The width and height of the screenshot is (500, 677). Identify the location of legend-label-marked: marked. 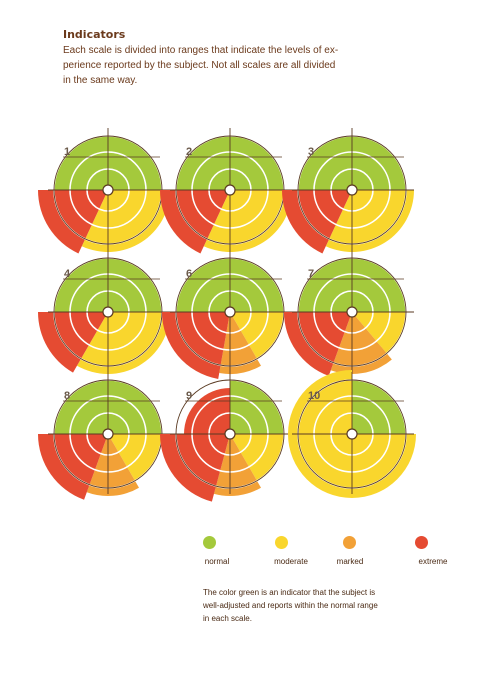
(350, 561).